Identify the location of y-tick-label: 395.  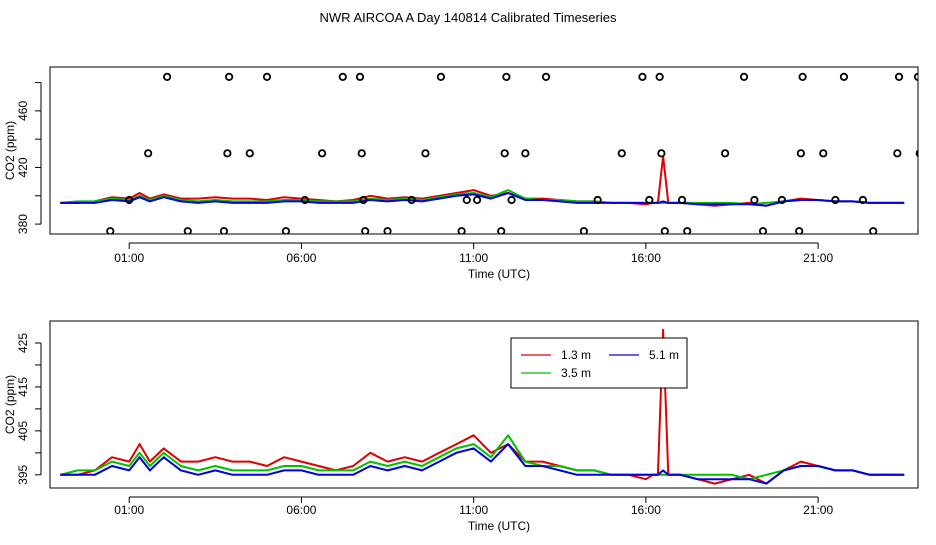
(23, 474).